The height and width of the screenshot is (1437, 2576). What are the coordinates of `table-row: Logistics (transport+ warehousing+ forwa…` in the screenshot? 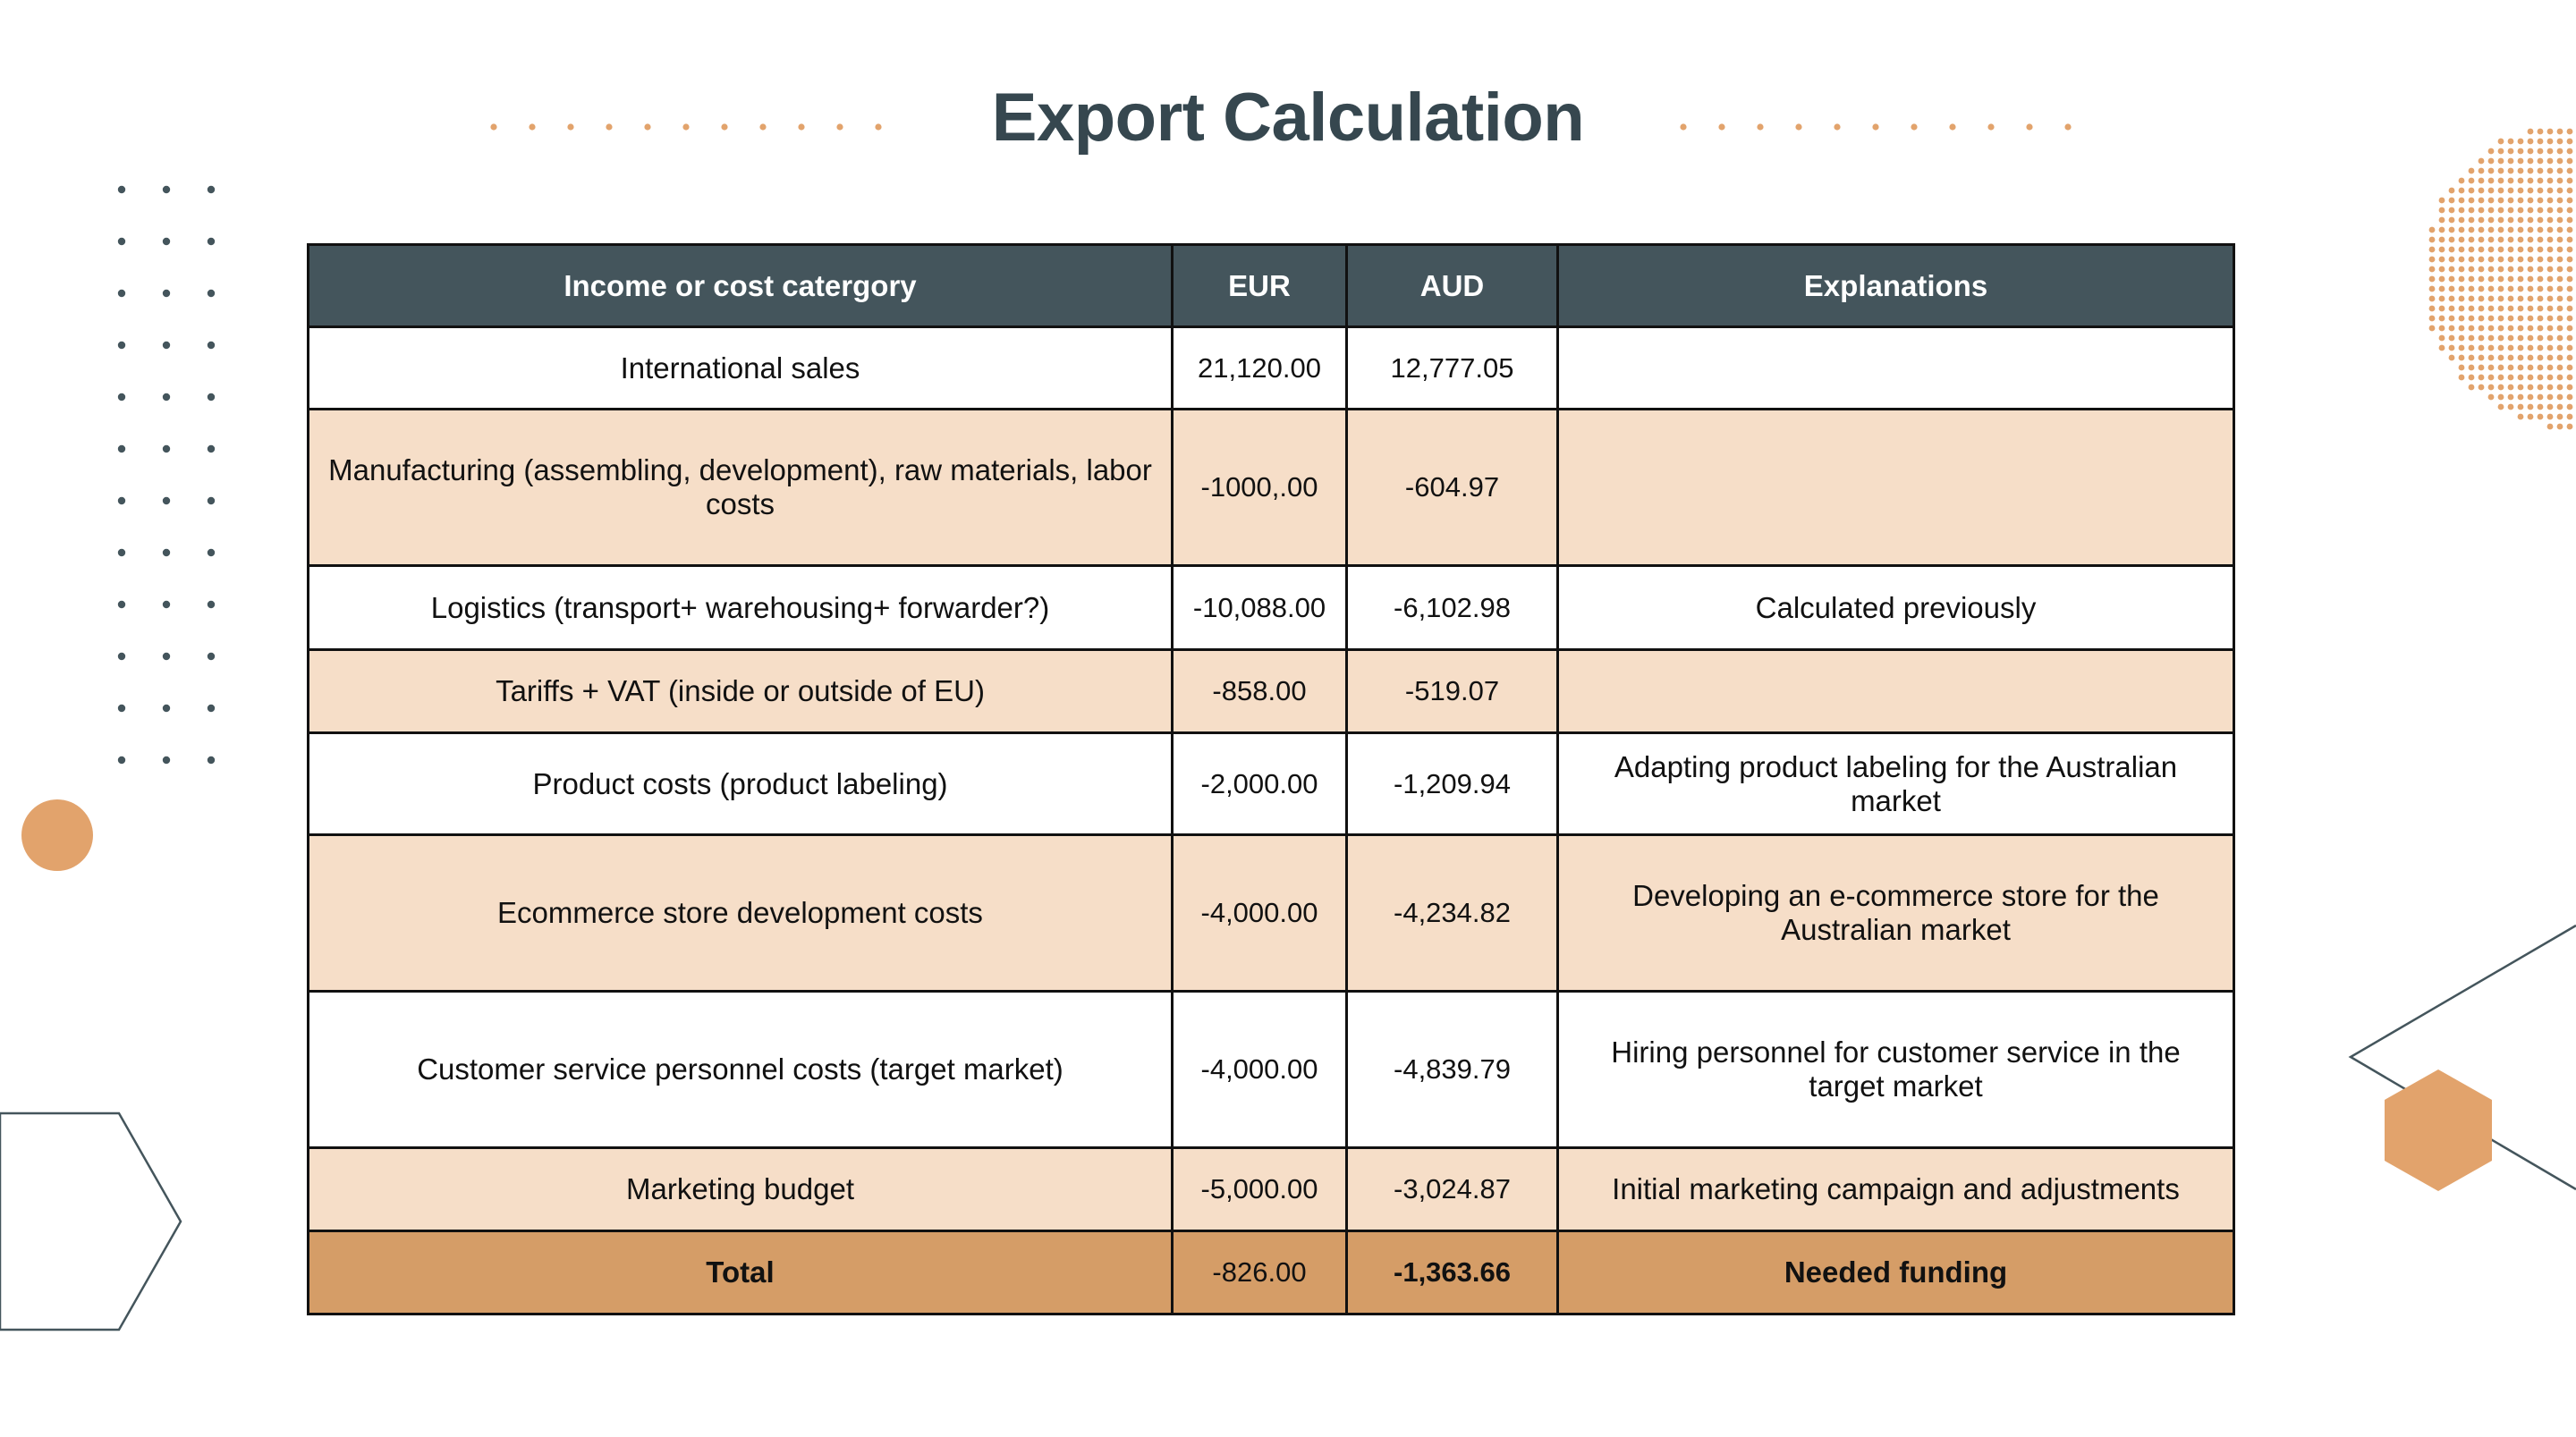 It's located at (1271, 608).